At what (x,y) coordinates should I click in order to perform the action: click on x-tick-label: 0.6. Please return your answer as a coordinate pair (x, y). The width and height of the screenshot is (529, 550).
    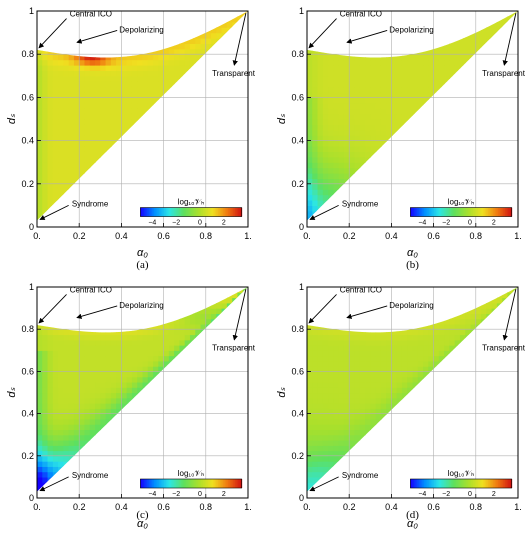
    Looking at the image, I should click on (163, 507).